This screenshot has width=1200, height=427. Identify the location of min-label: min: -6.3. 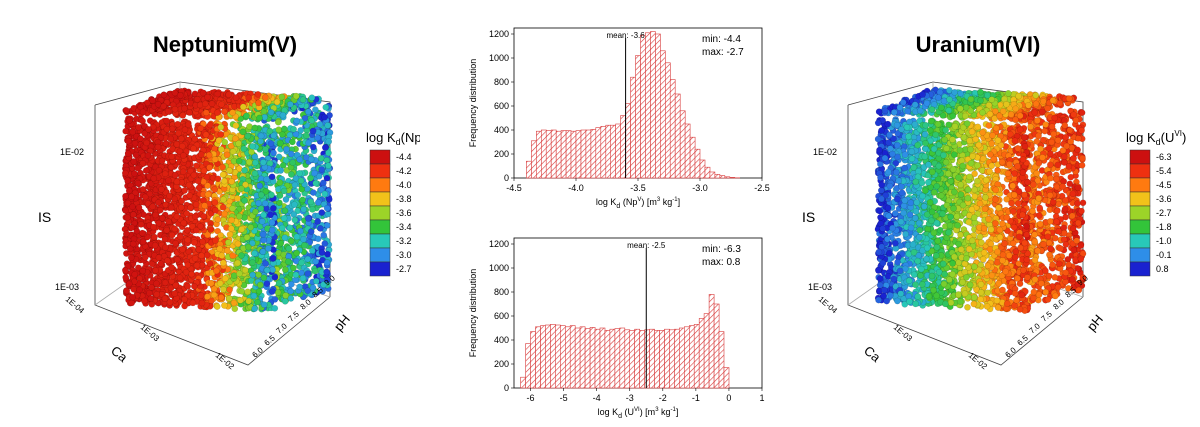
(721, 249).